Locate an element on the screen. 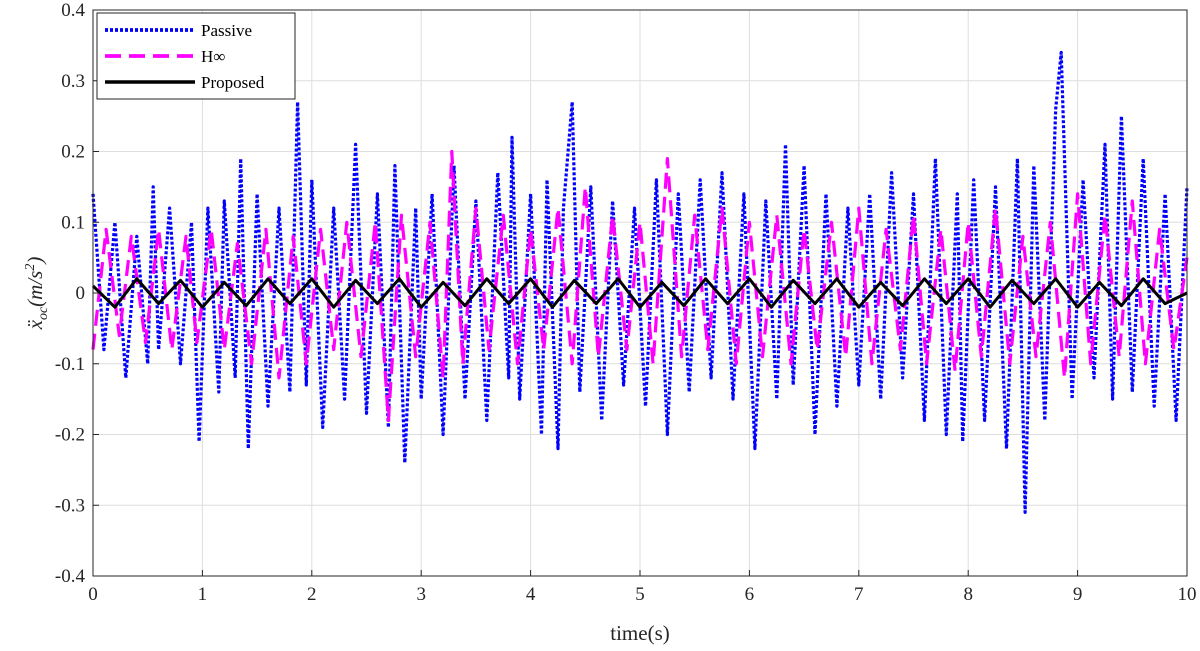 This screenshot has width=1200, height=651. x-axis: 0 1 2 3 4 5 6 7 8 9 10 is located at coordinates (642, 587).